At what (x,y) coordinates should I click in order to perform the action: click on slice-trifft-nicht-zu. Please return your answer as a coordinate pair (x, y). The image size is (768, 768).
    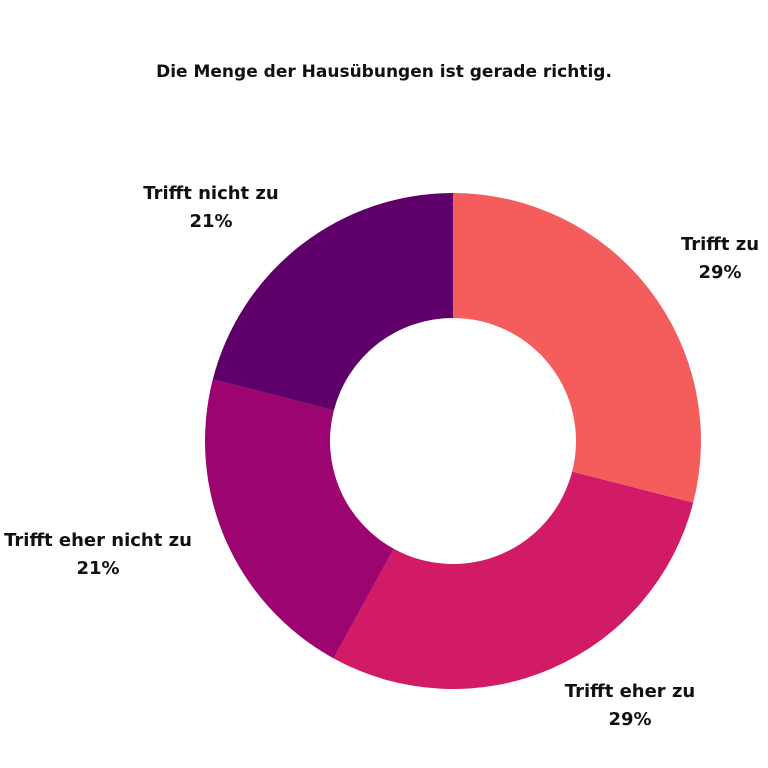
    Looking at the image, I should click on (332, 302).